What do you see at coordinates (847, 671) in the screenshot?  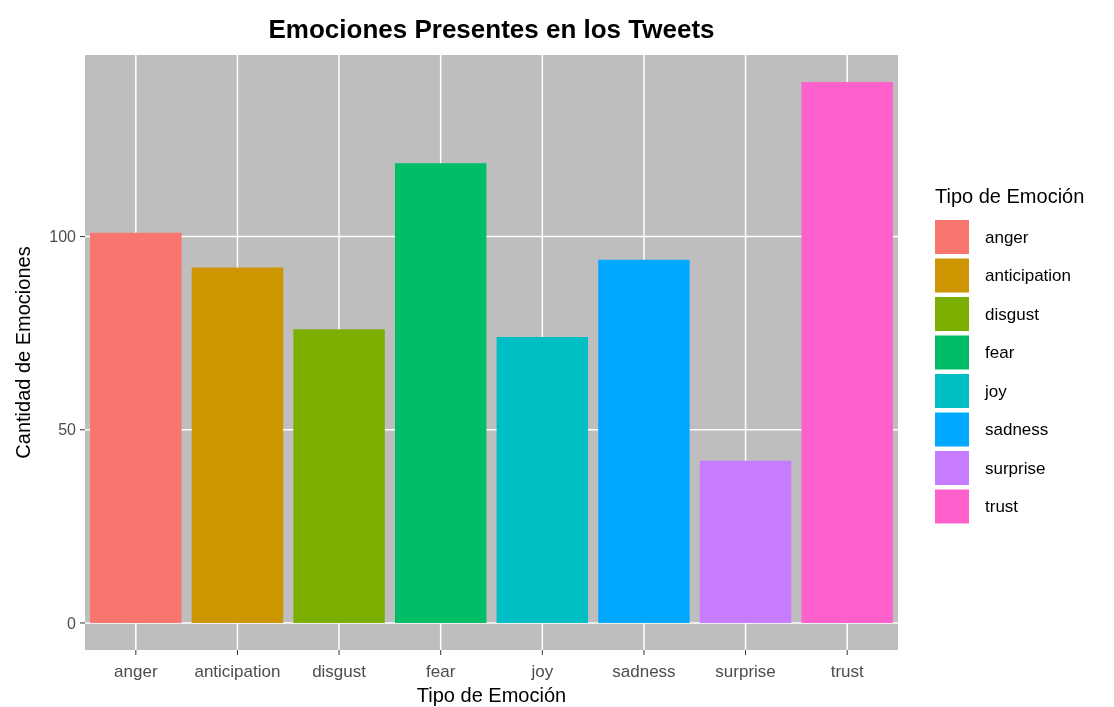 I see `x-tick-label: trust` at bounding box center [847, 671].